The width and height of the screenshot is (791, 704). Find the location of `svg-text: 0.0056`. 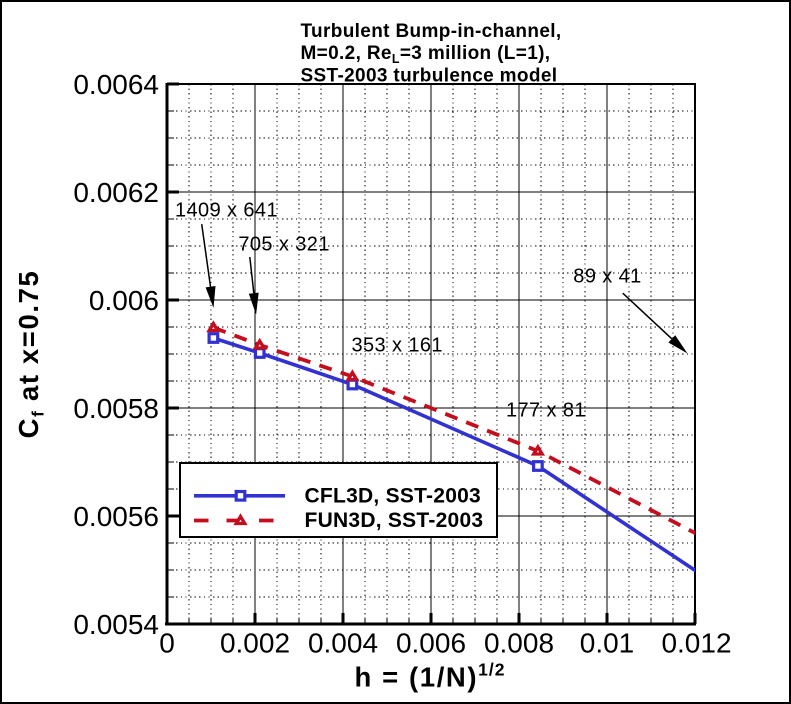

svg-text: 0.0056 is located at coordinates (116, 516).